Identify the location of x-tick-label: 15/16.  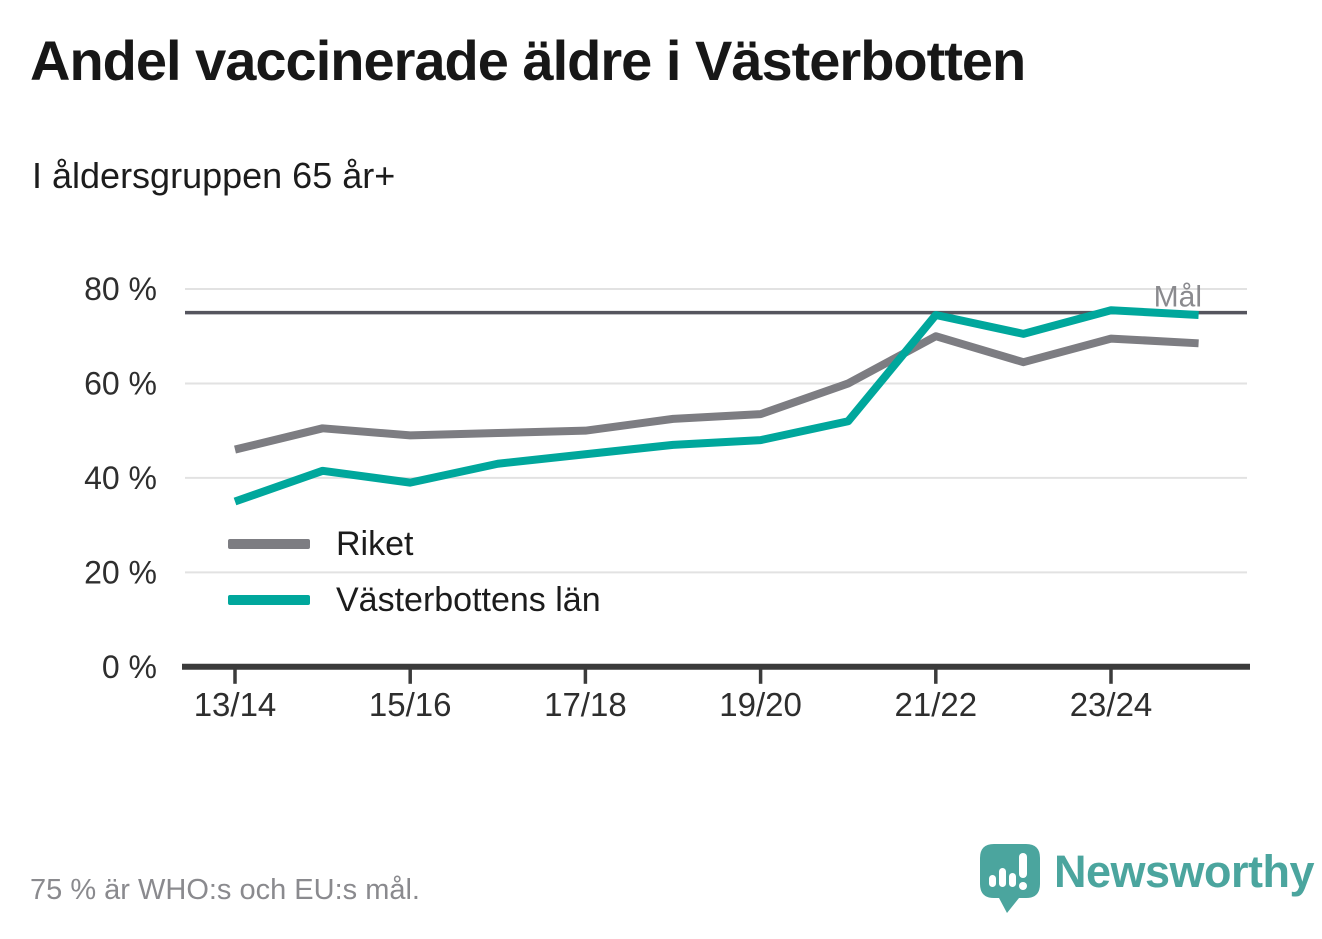
(410, 704).